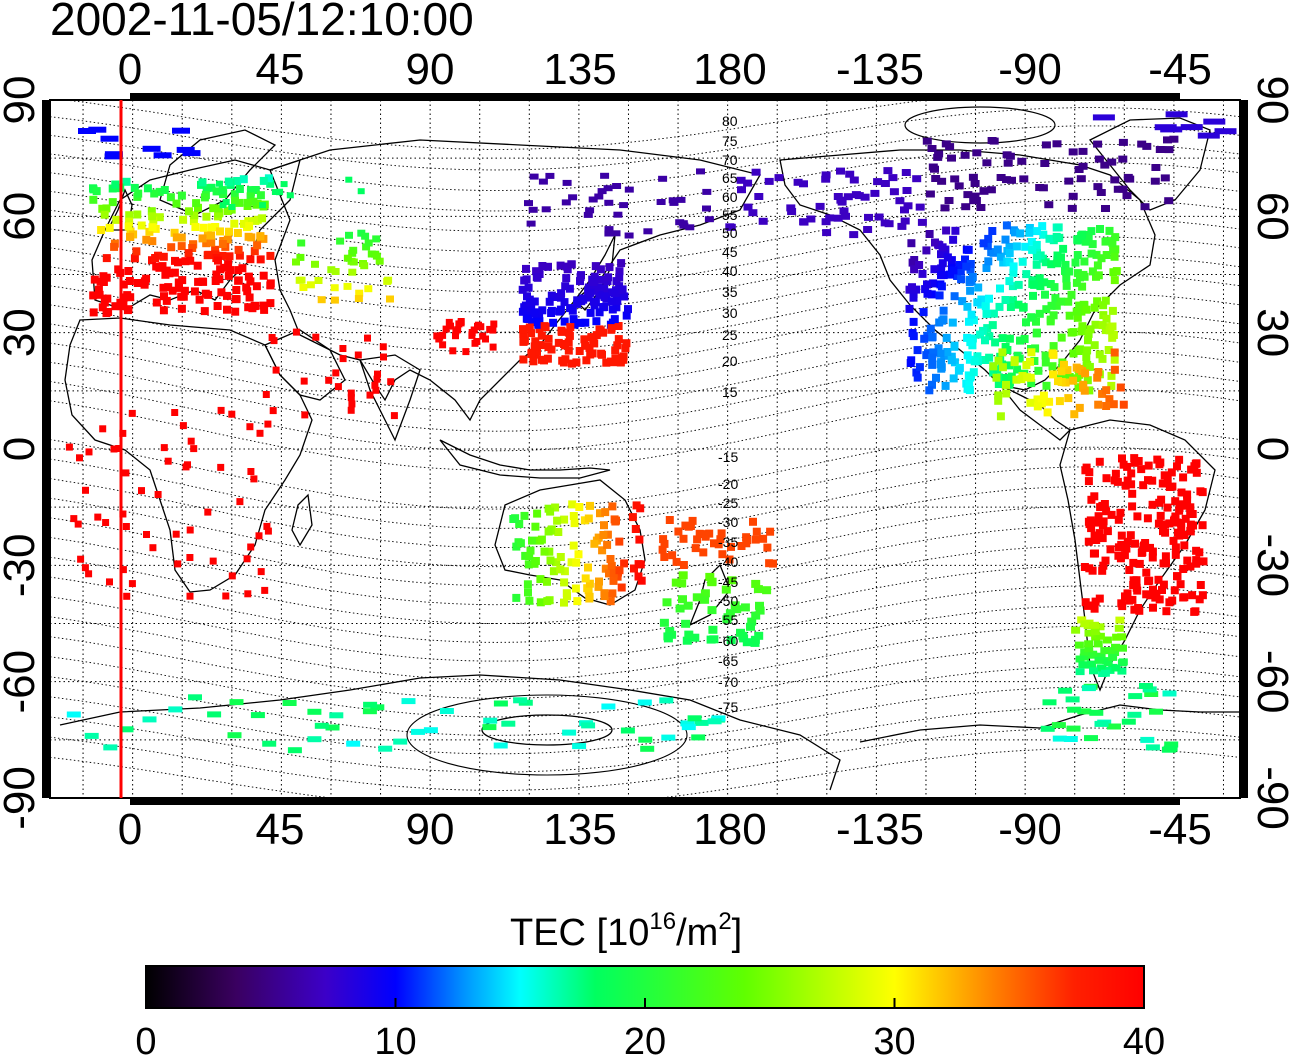 This screenshot has width=1292, height=1057. What do you see at coordinates (728, 582) in the screenshot?
I see `contour-label: -45` at bounding box center [728, 582].